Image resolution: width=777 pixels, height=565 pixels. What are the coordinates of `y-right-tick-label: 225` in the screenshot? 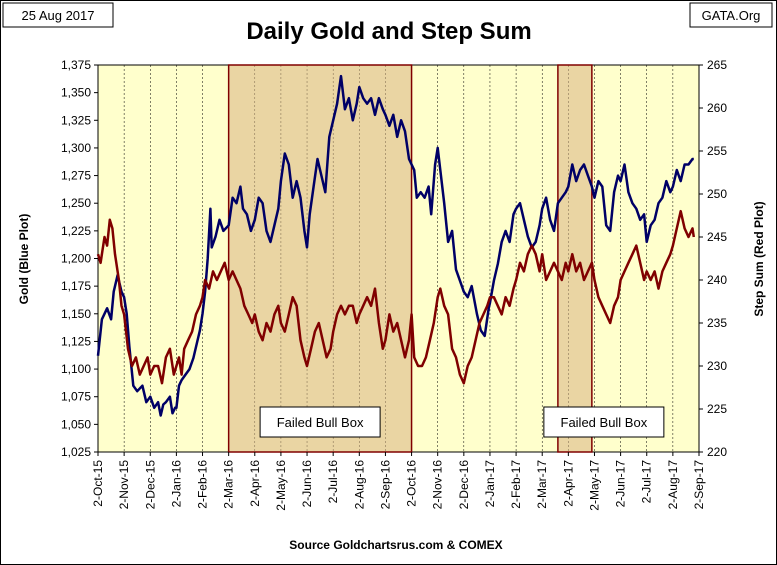 It's located at (717, 409).